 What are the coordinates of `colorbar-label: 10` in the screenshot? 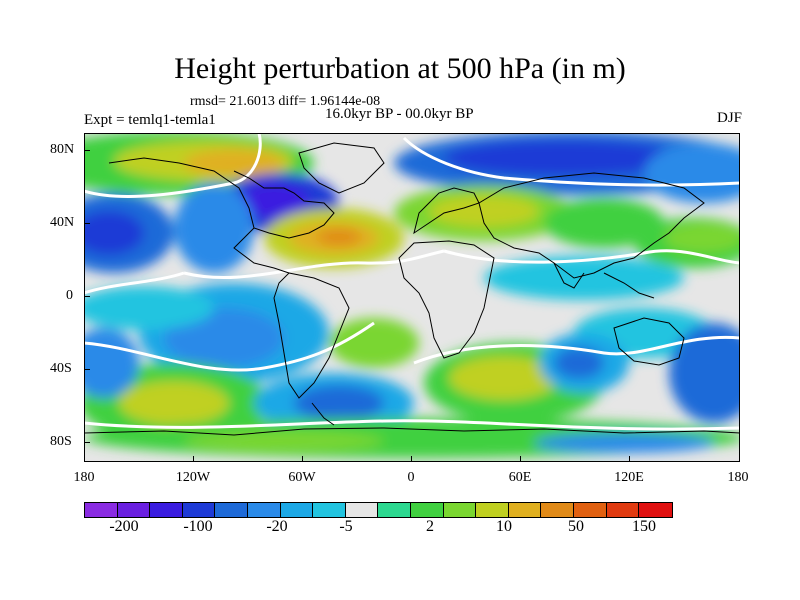 It's located at (504, 526).